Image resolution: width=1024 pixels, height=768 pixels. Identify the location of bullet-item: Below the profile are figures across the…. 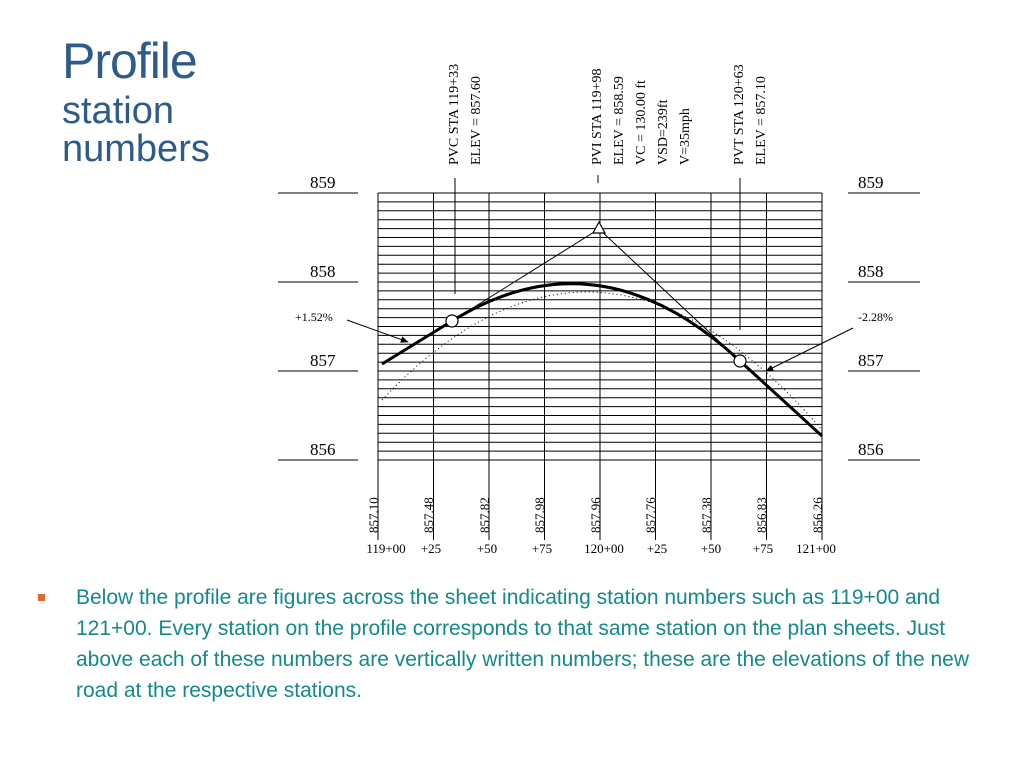
(508, 644).